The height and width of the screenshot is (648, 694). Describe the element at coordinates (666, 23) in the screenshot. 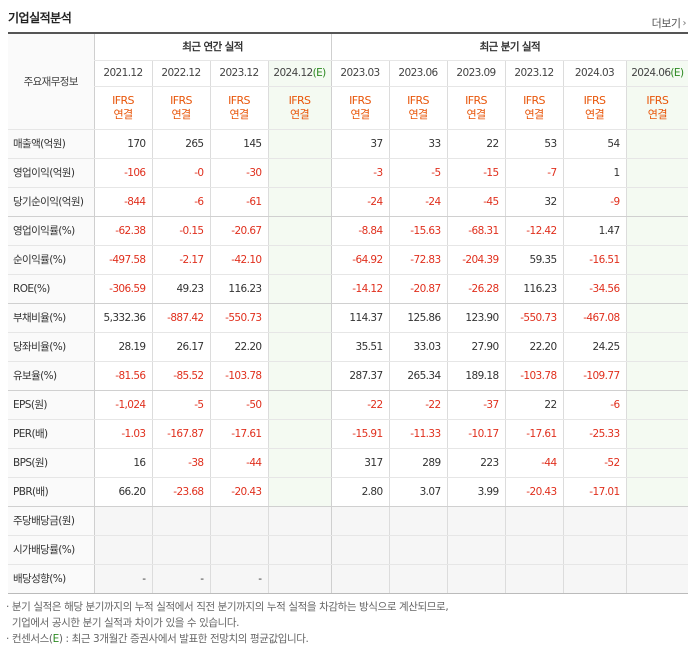

I see `more-label: 더보기` at that location.